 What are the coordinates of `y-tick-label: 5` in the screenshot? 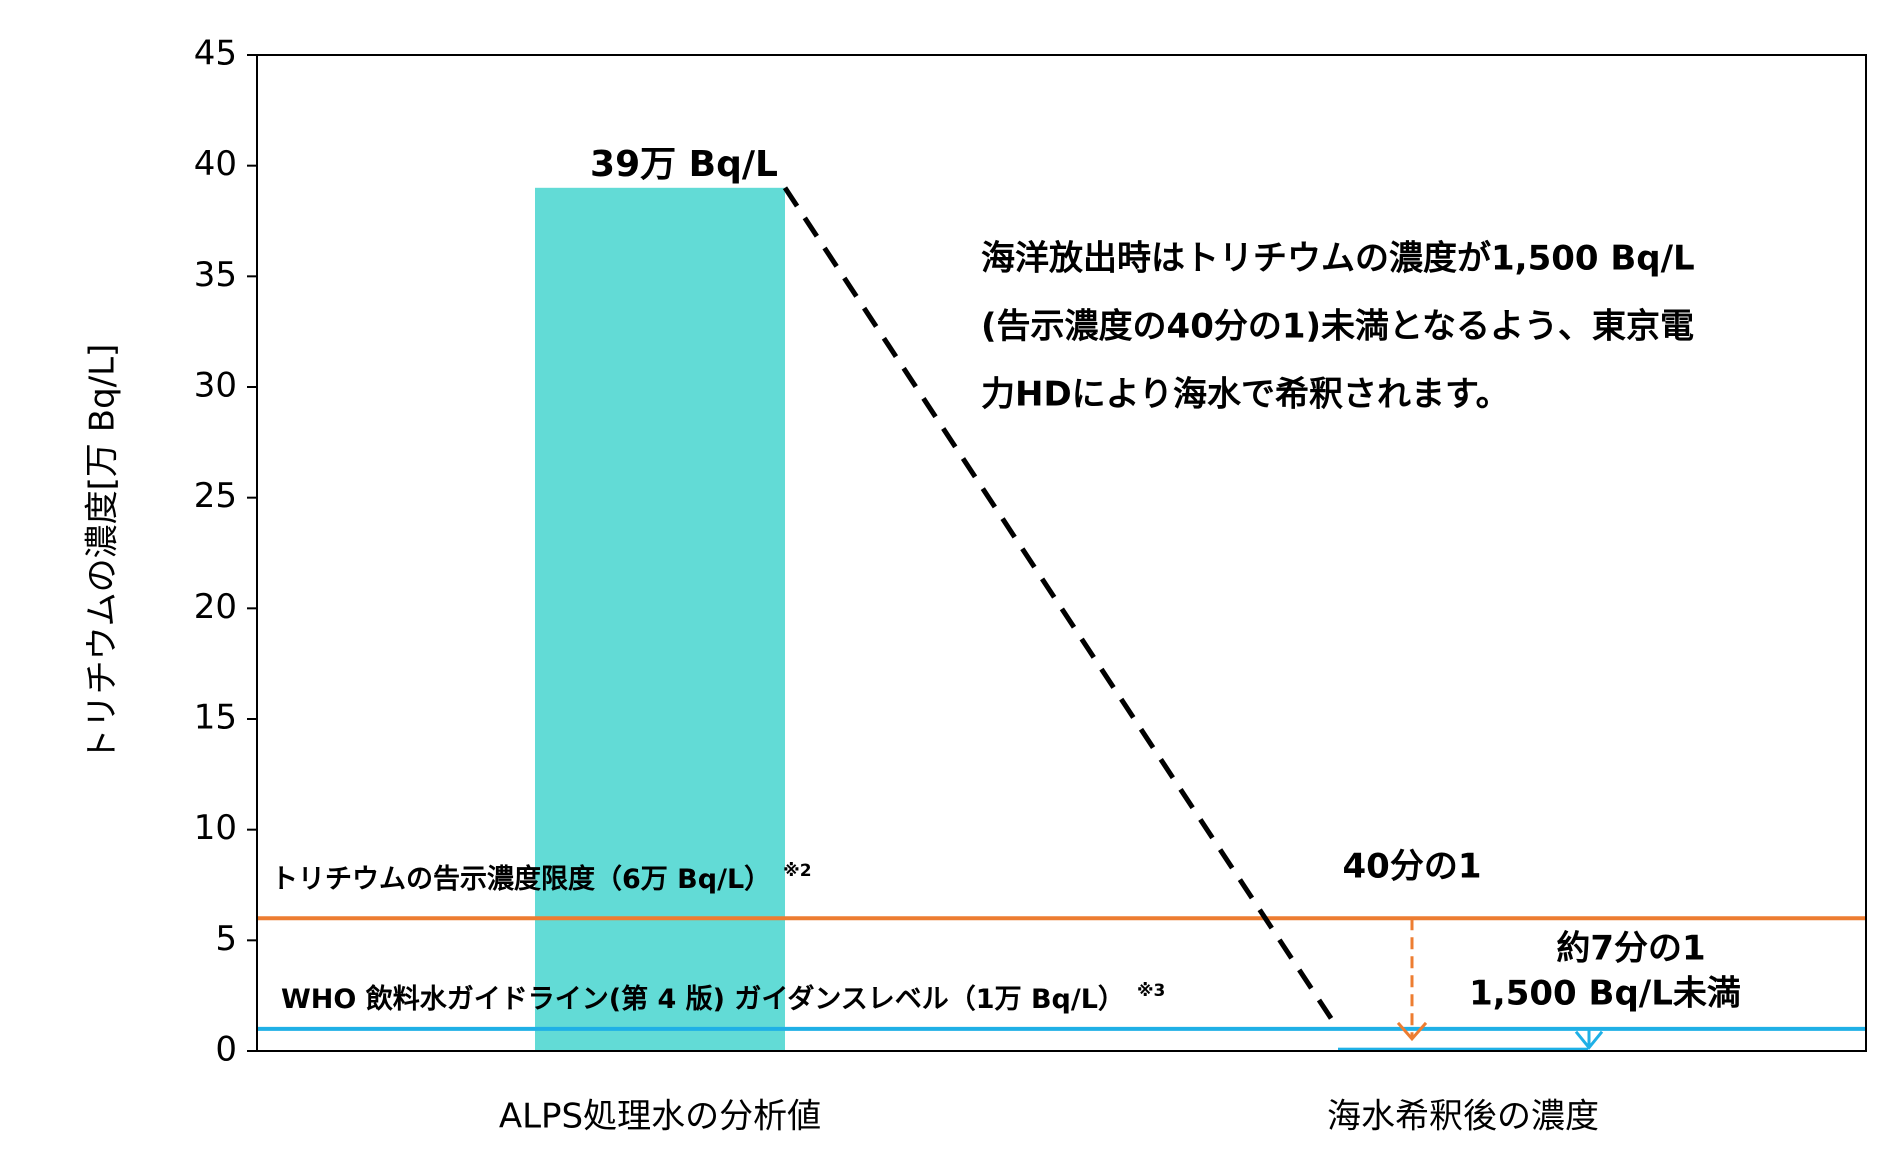 It's located at (226, 939).